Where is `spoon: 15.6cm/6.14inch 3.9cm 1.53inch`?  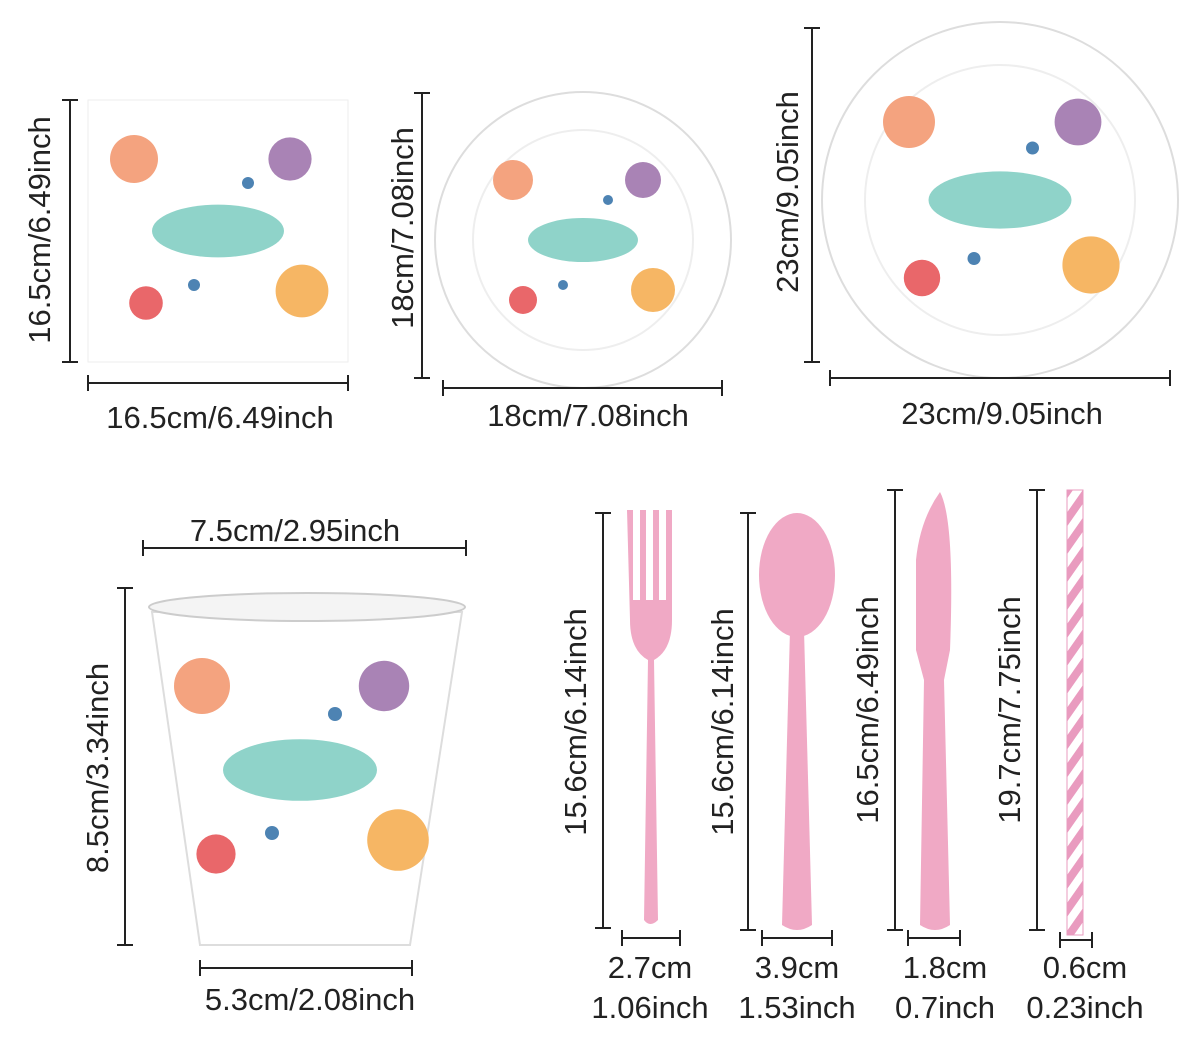
spoon: 15.6cm/6.14inch 3.9cm 1.53inch is located at coordinates (780, 768).